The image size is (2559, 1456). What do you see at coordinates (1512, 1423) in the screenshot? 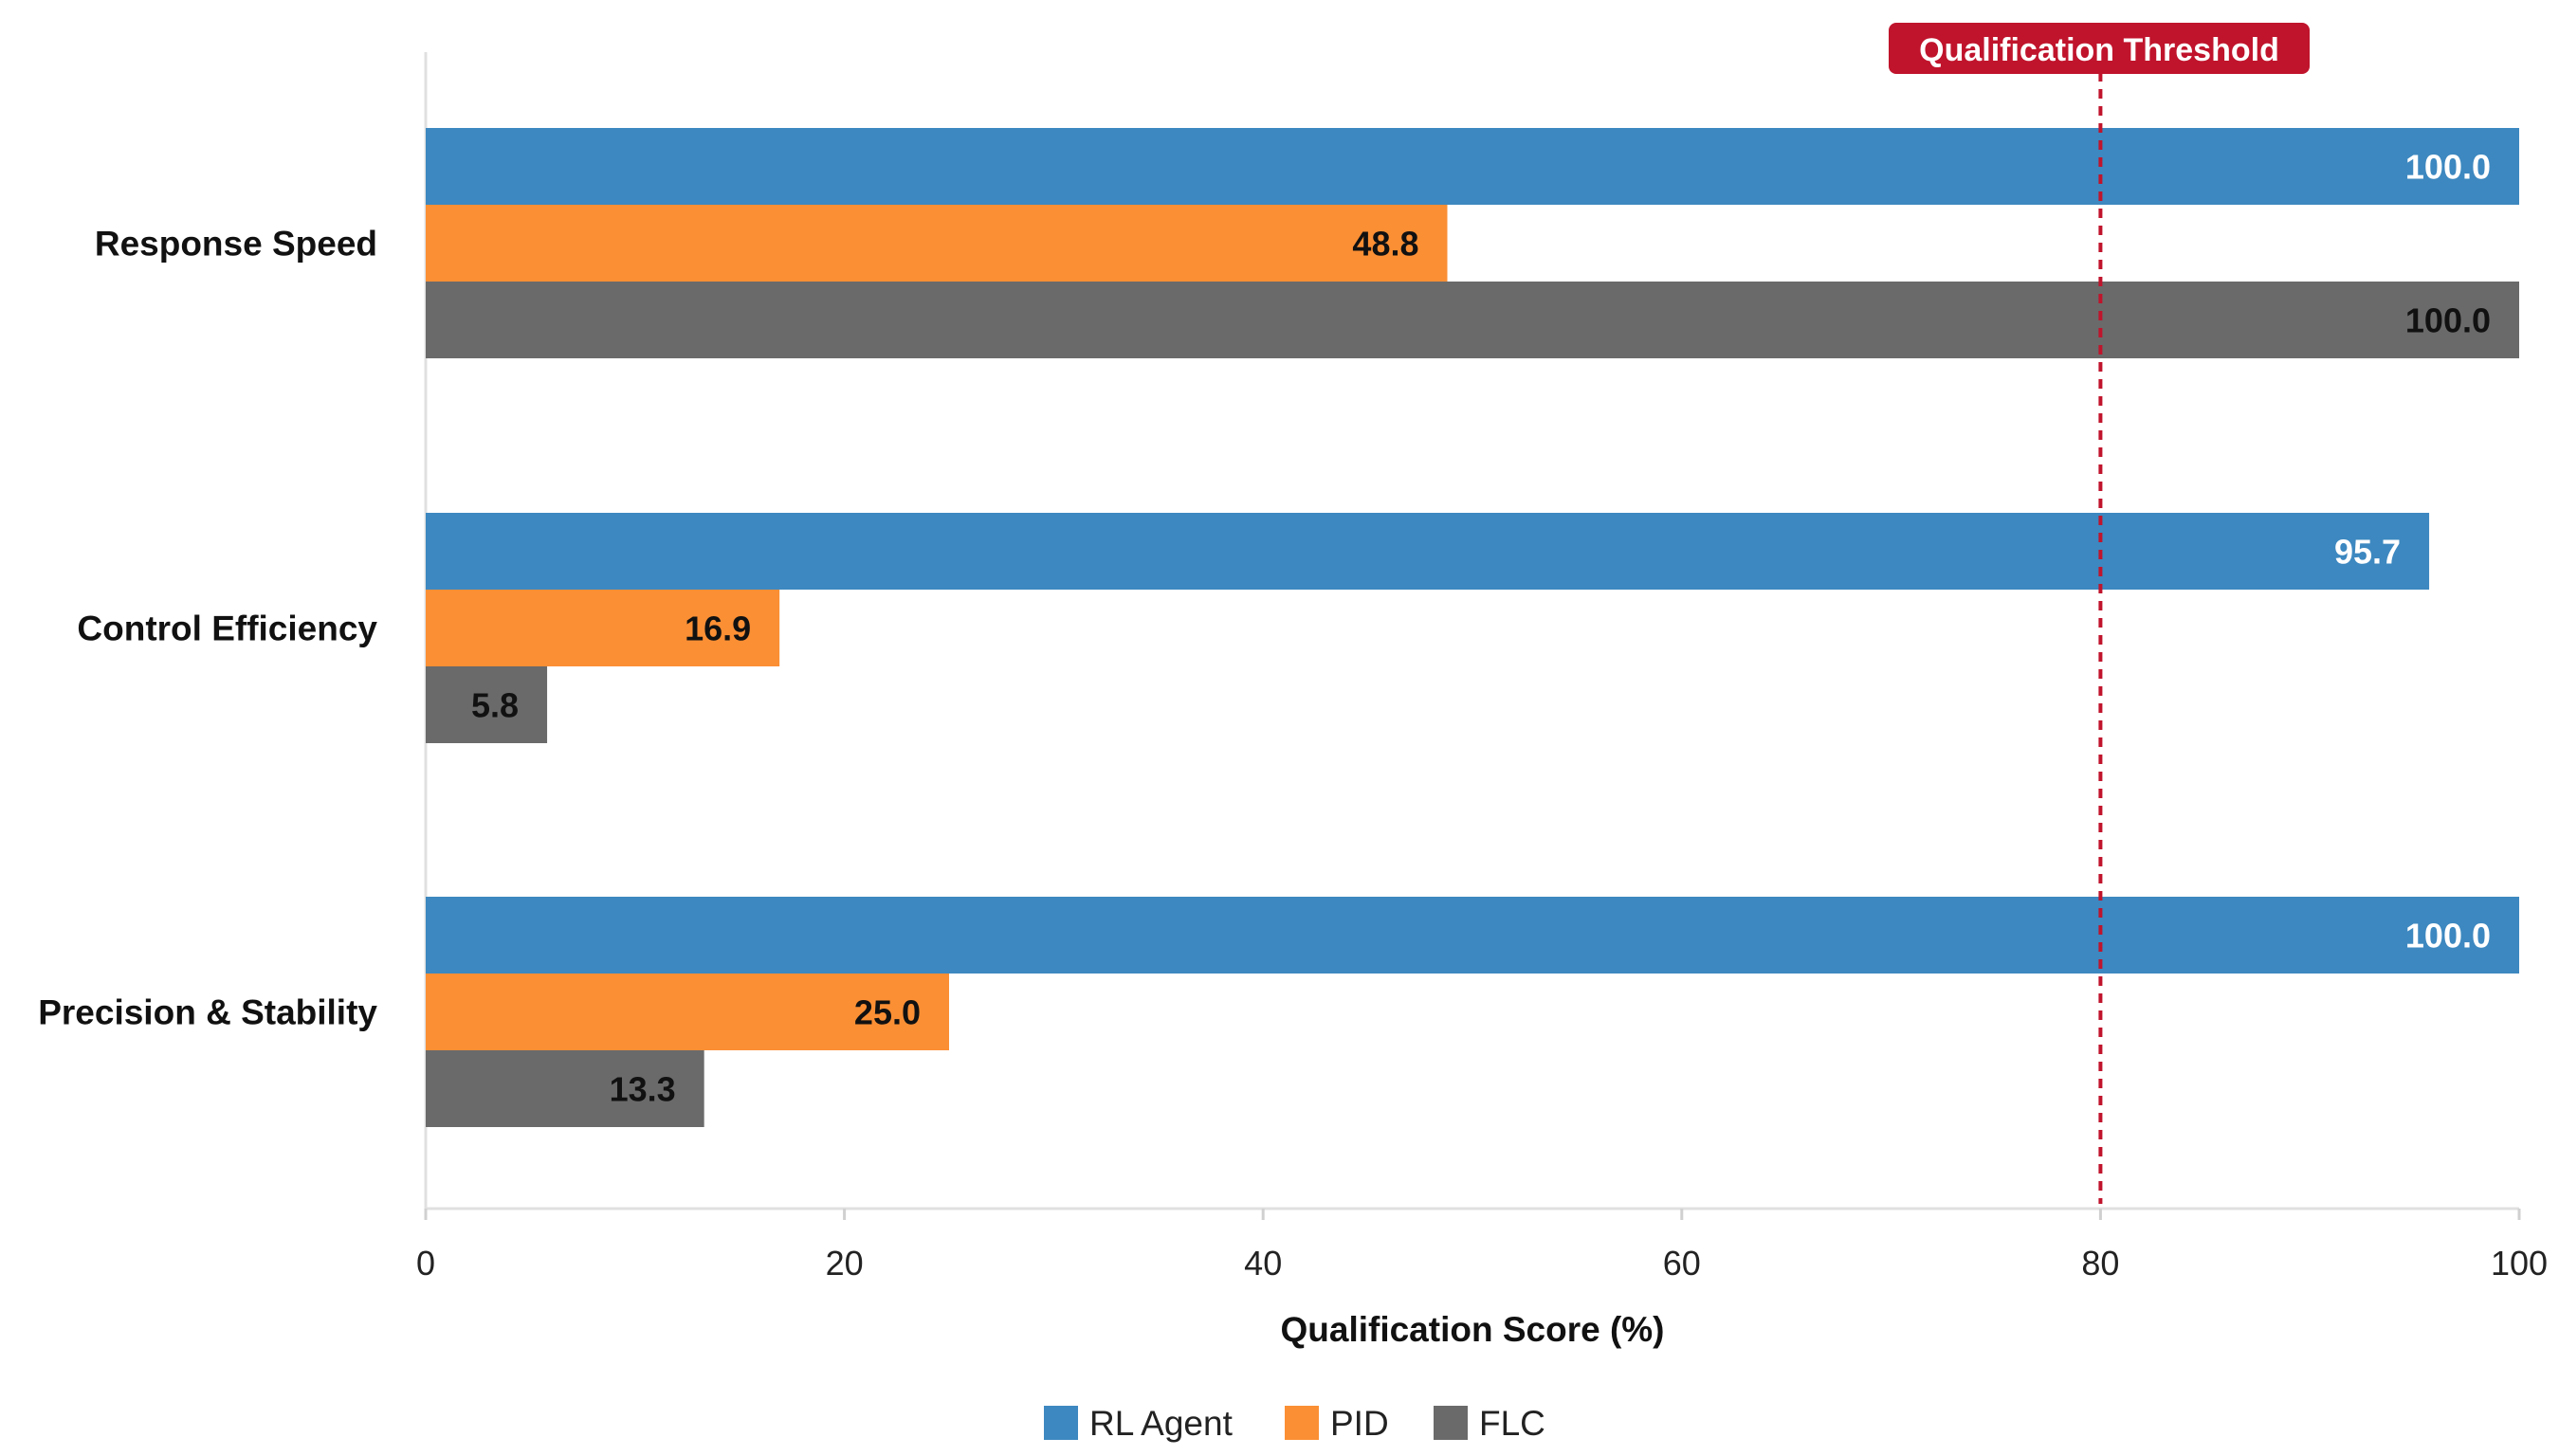
I see `legend-label-flc: FLC` at bounding box center [1512, 1423].